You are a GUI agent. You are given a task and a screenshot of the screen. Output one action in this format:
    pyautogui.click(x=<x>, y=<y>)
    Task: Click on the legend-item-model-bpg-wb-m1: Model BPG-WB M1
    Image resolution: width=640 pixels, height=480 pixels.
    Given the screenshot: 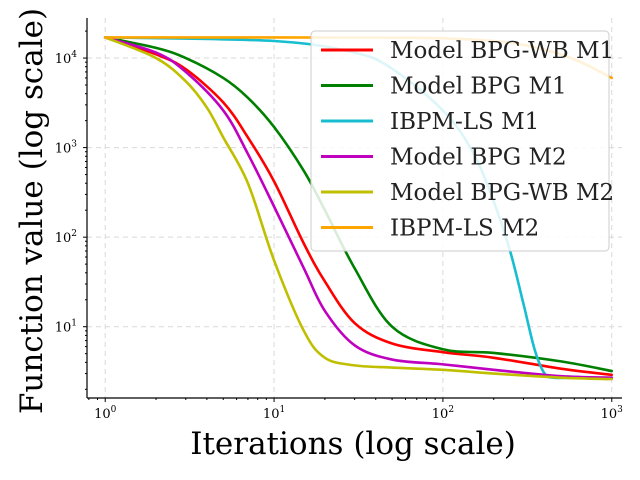 What is the action you would take?
    pyautogui.click(x=467, y=51)
    